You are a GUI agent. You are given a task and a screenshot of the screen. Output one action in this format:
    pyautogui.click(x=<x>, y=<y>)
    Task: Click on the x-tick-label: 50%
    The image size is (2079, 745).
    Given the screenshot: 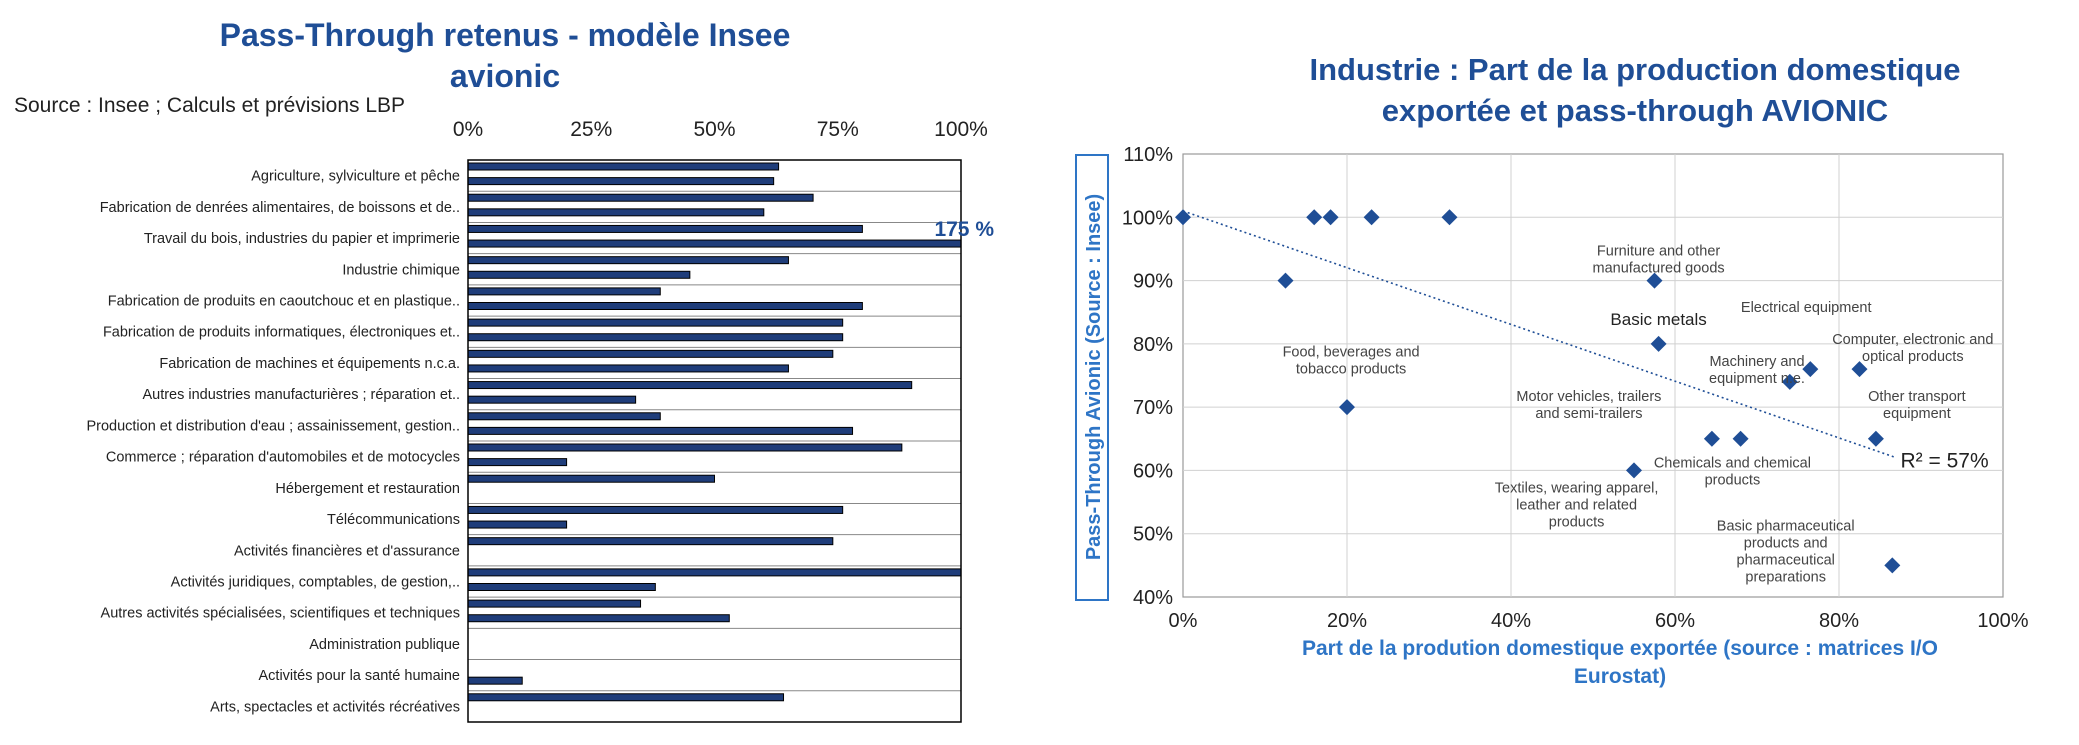 What is the action you would take?
    pyautogui.click(x=714, y=129)
    